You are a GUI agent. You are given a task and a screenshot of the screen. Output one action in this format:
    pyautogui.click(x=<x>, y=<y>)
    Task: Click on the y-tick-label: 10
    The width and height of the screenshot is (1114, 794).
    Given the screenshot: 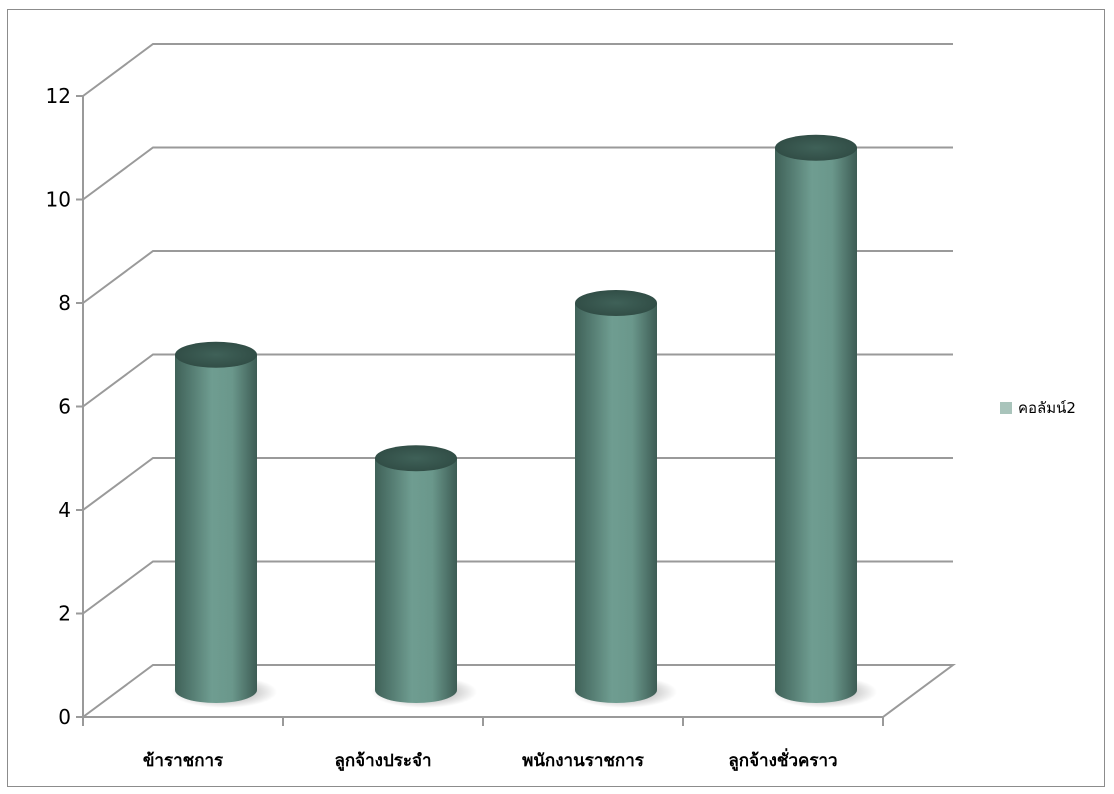 What is the action you would take?
    pyautogui.click(x=58, y=200)
    